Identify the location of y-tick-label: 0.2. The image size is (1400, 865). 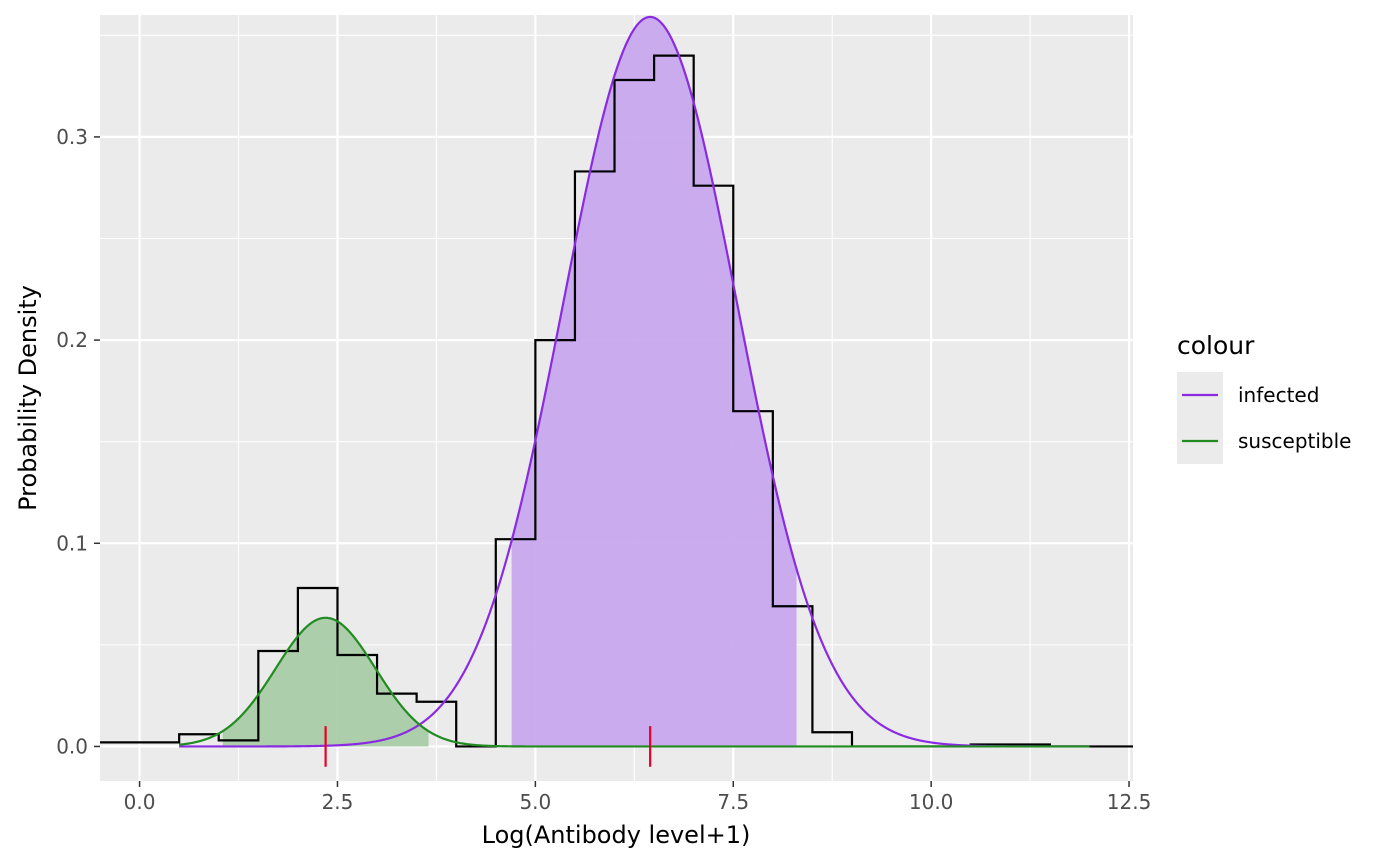
(72, 340).